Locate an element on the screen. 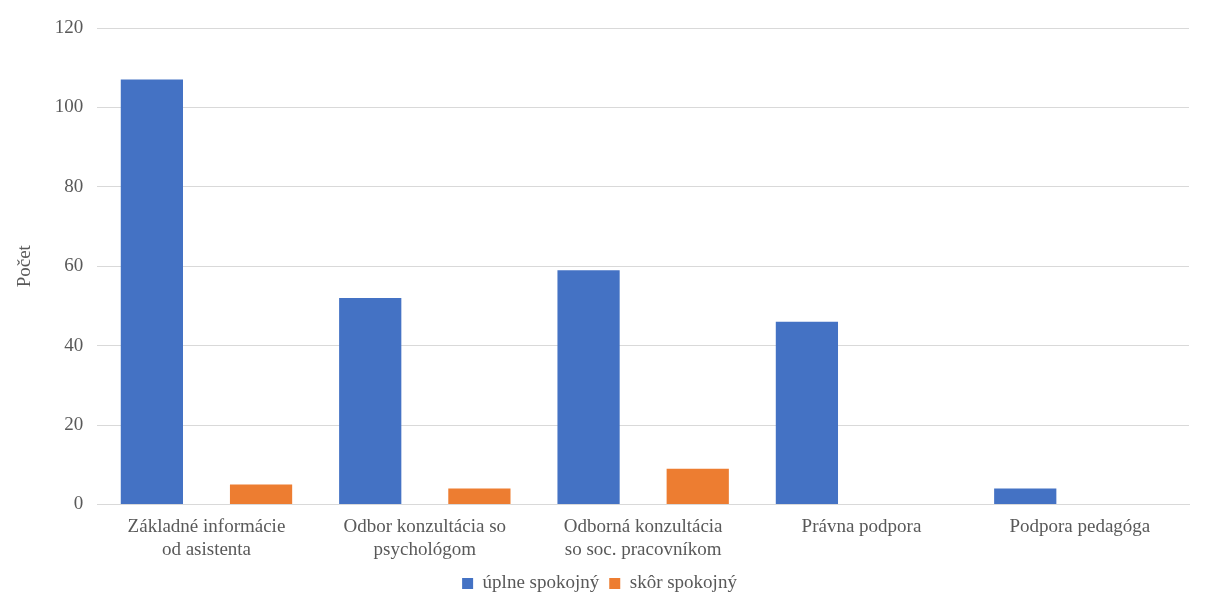  legend-label: skôr spokojný is located at coordinates (683, 582).